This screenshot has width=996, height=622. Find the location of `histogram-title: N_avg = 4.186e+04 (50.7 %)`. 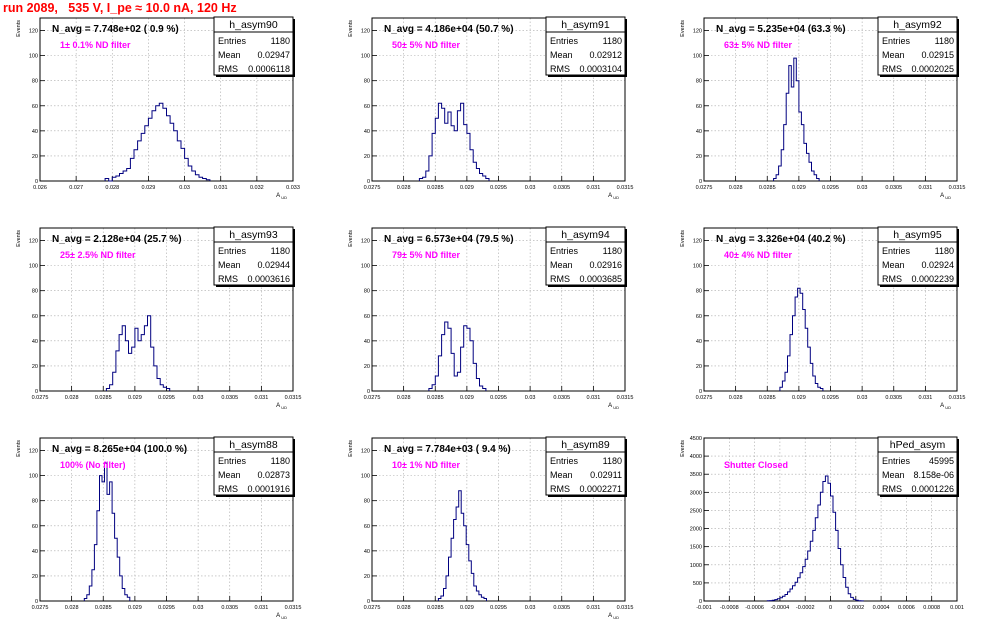

histogram-title: N_avg = 4.186e+04 (50.7 %) is located at coordinates (449, 29).